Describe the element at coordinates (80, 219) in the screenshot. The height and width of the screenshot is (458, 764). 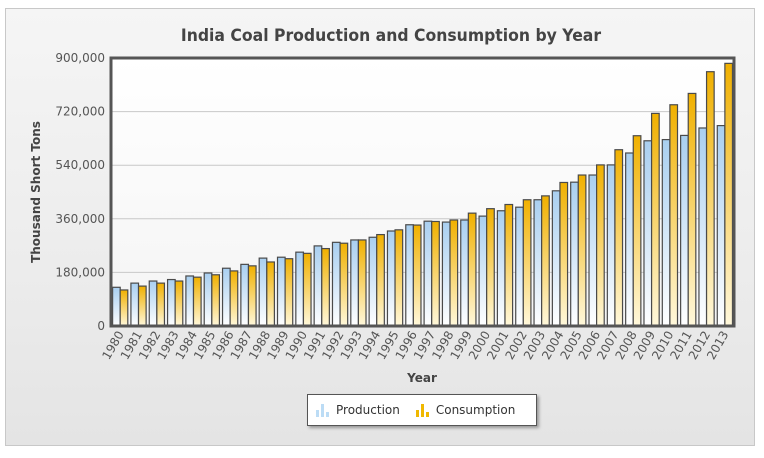
I see `y-tick-label: 360,000` at that location.